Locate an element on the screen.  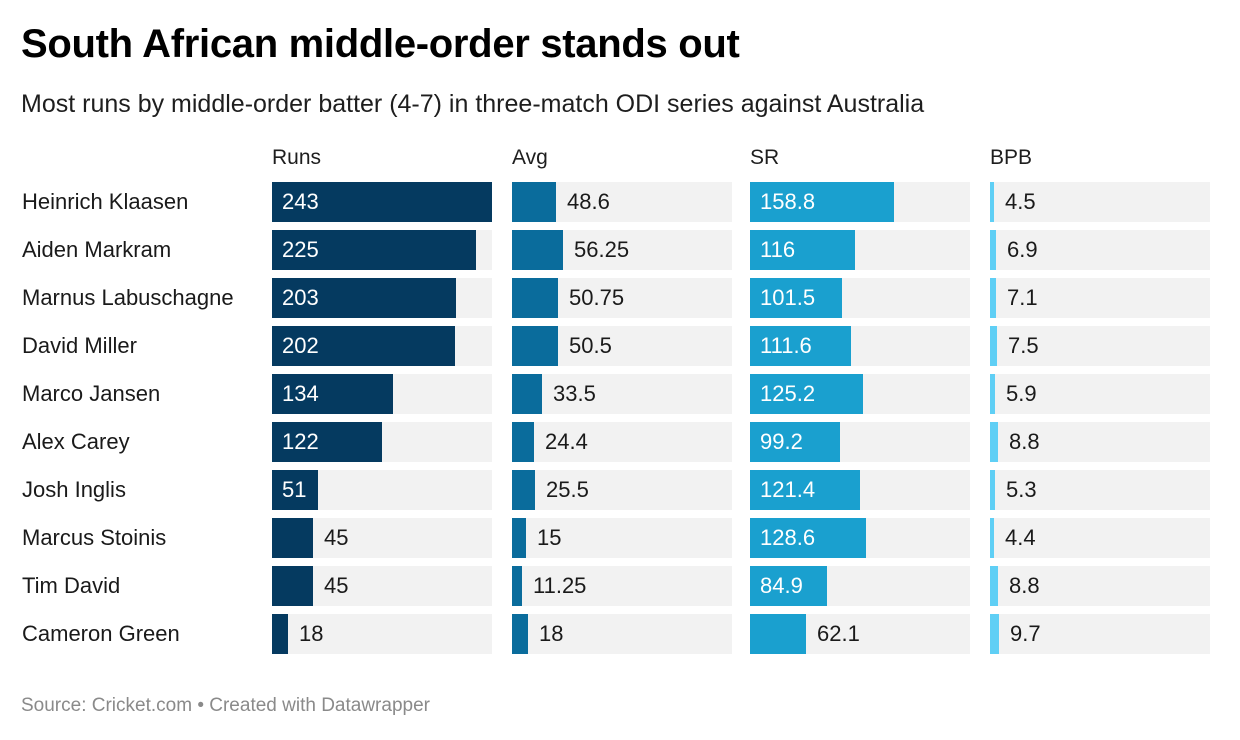
bar-track-avg: 25.5 is located at coordinates (622, 490).